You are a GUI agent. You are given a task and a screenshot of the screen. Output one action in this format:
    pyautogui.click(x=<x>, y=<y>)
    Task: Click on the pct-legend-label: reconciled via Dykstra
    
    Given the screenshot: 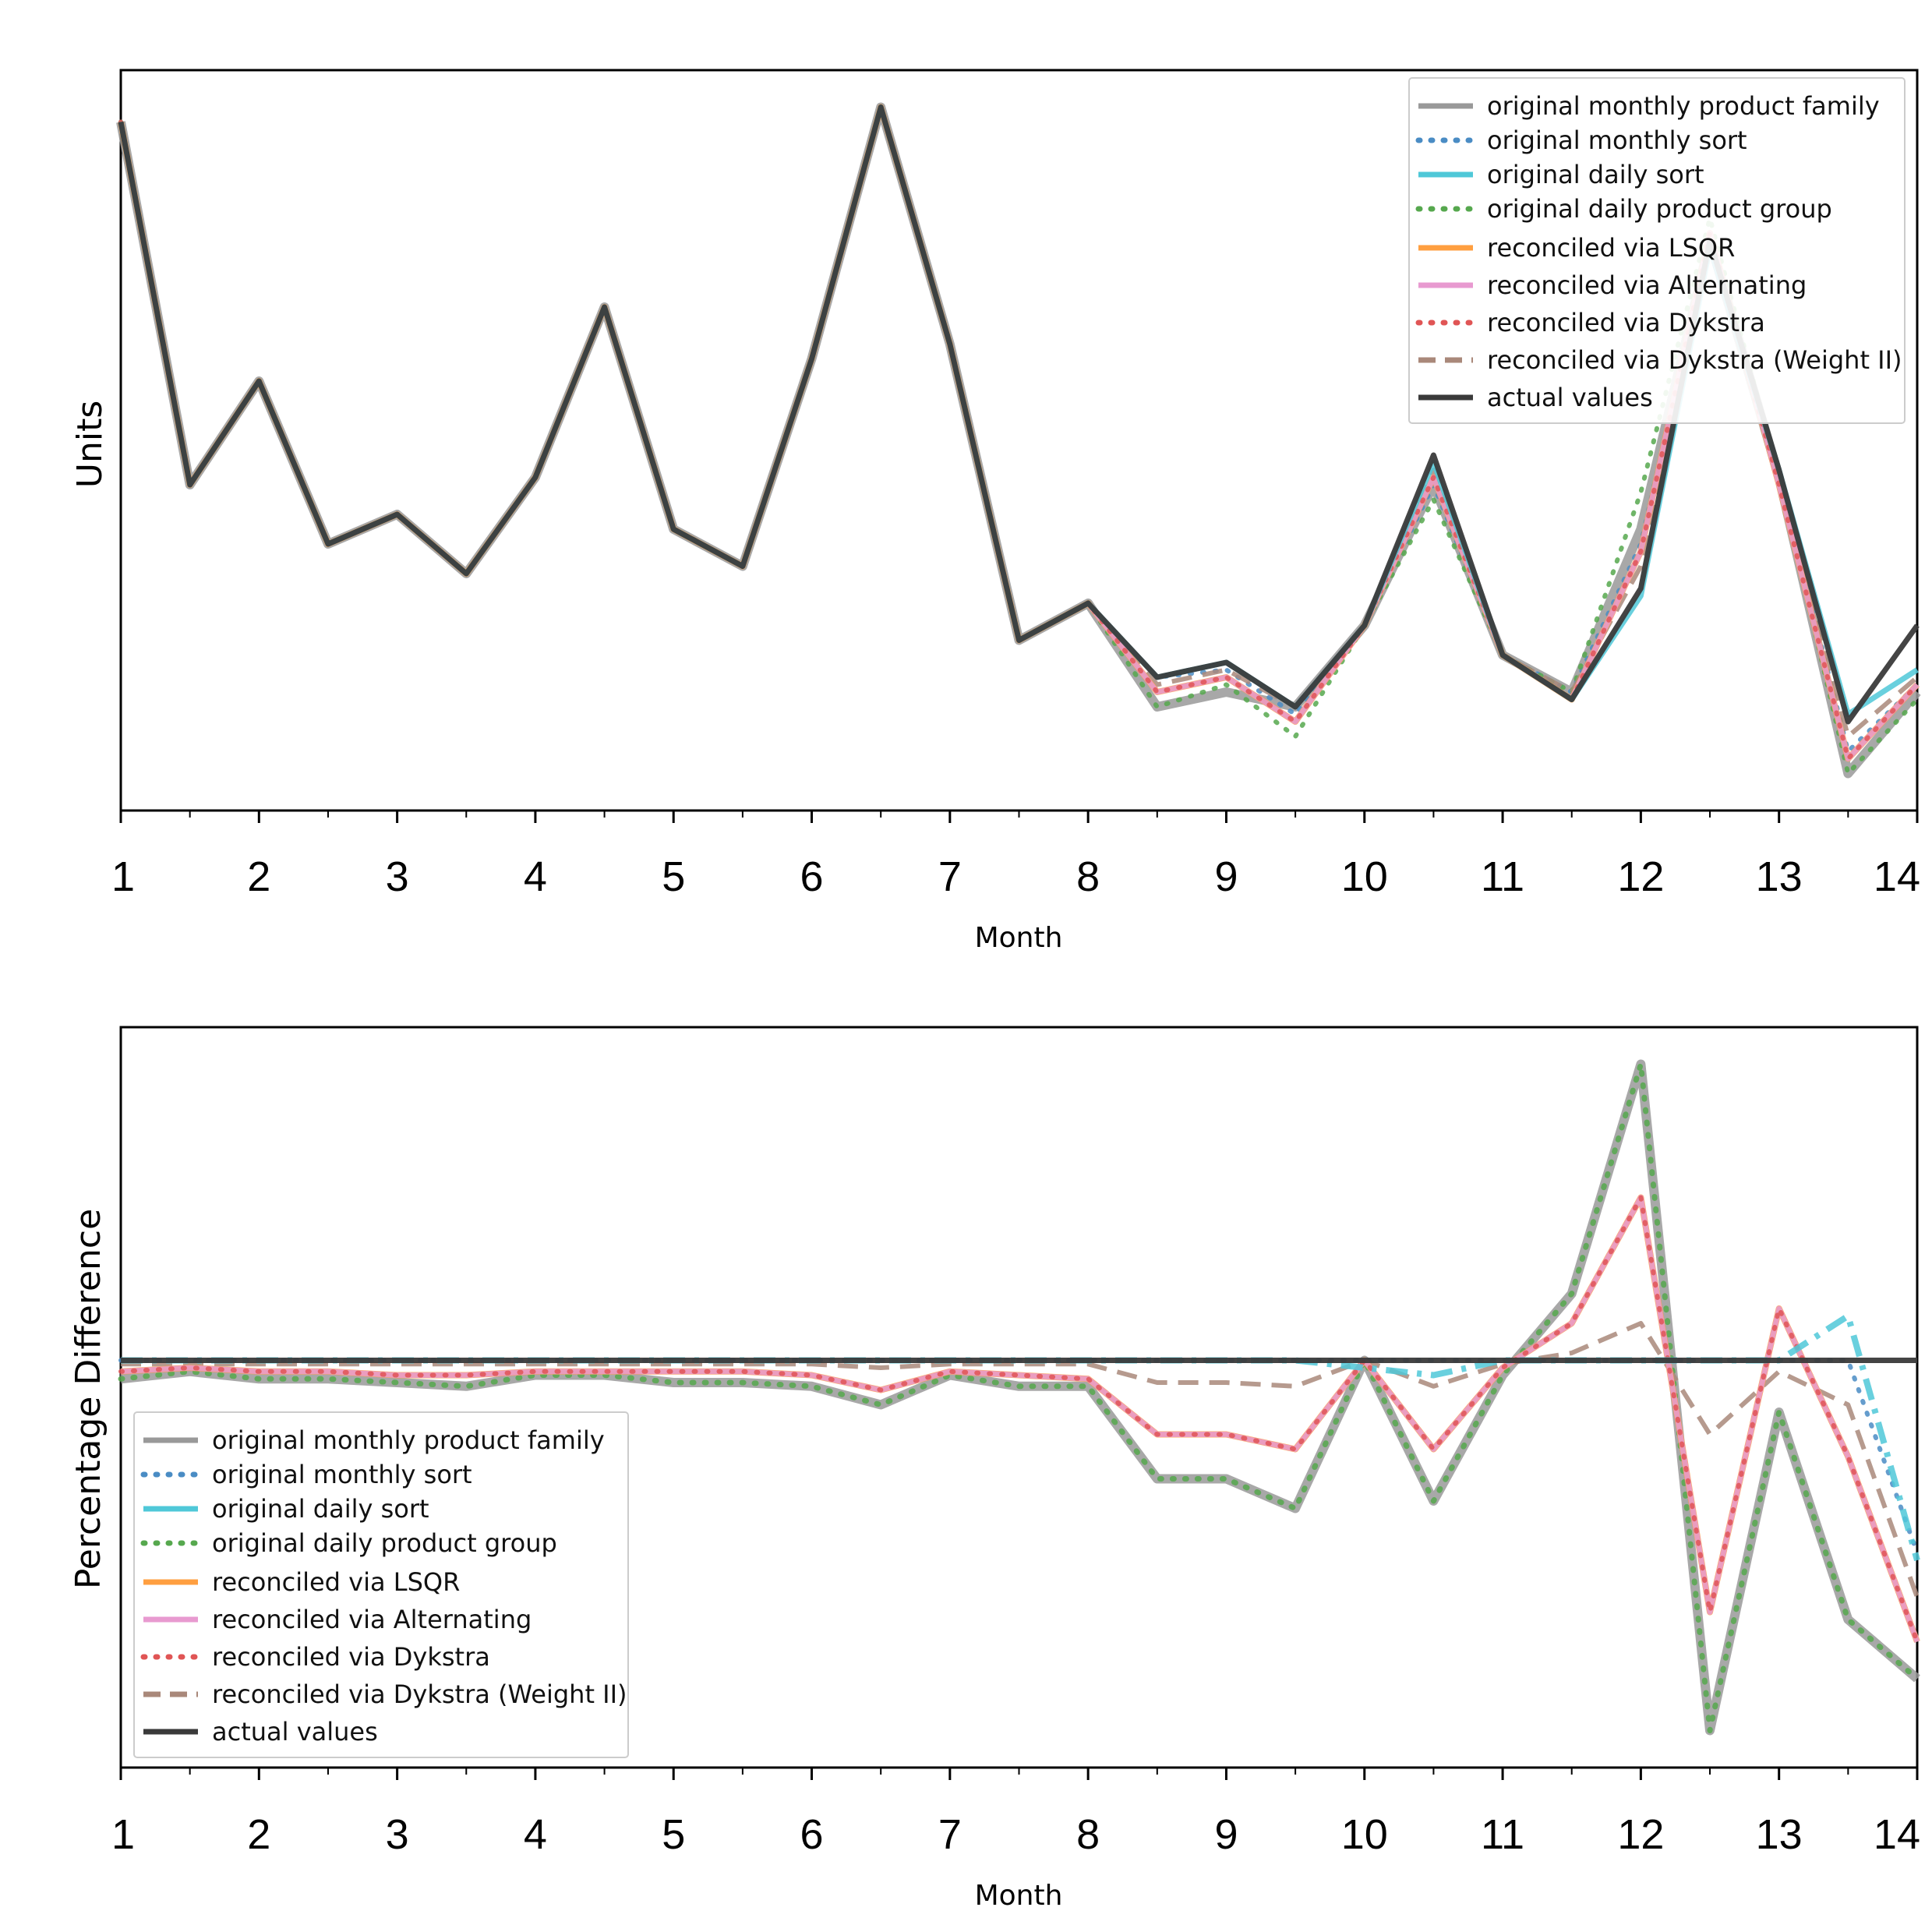 What is the action you would take?
    pyautogui.click(x=351, y=1657)
    